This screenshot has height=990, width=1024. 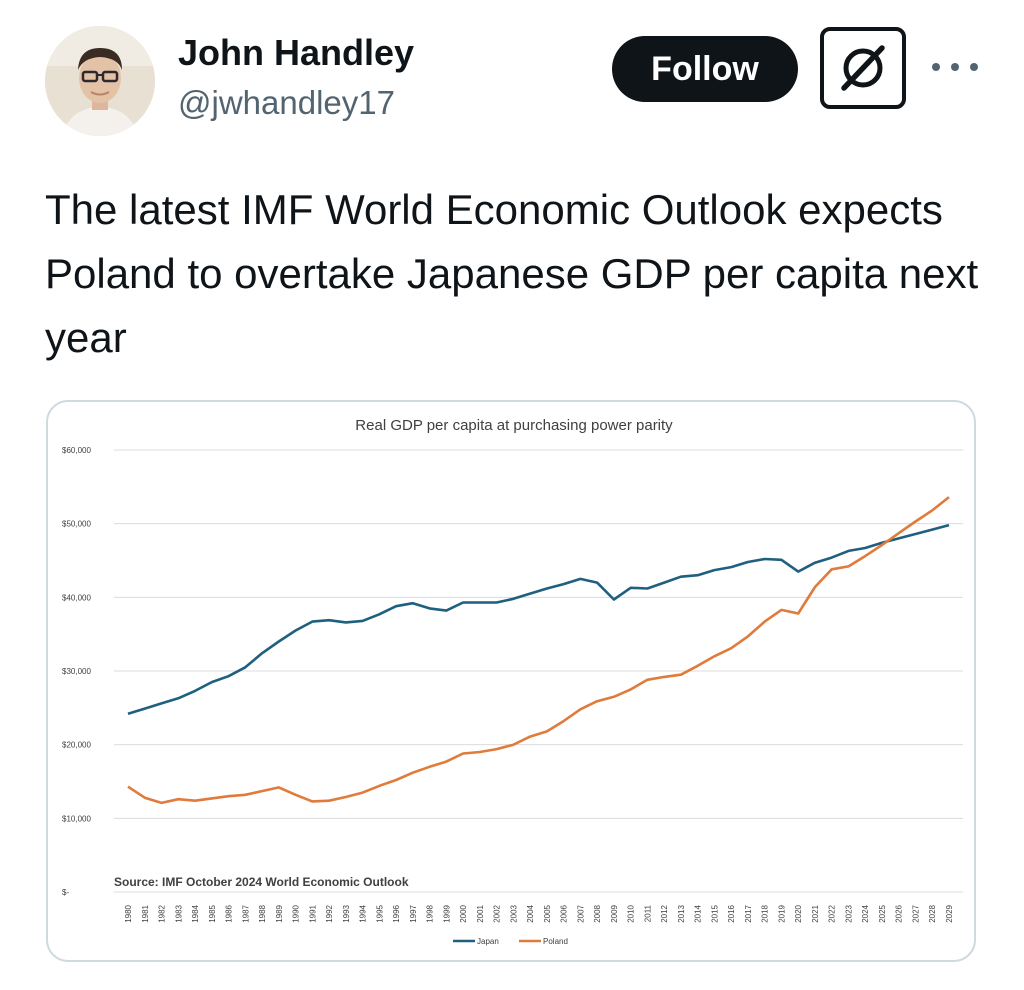 What do you see at coordinates (497, 913) in the screenshot?
I see `x-tick-label: 2002` at bounding box center [497, 913].